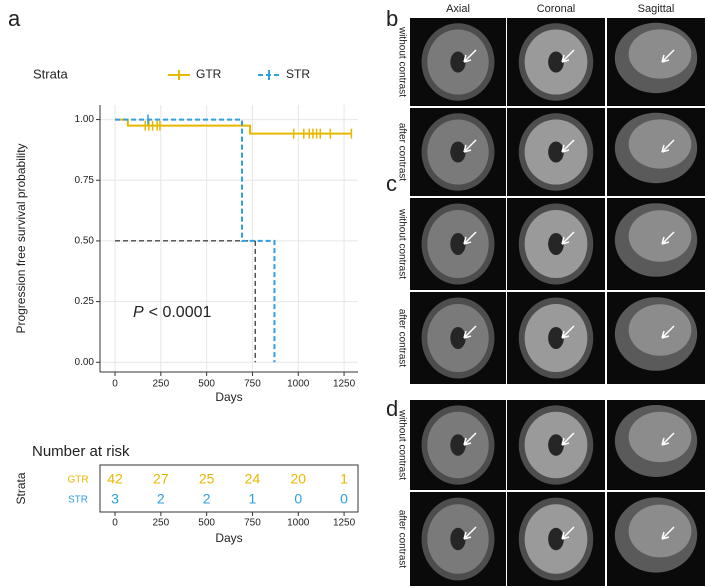 Image resolution: width=708 pixels, height=588 pixels. I want to click on risk-row-name: GTR, so click(77, 480).